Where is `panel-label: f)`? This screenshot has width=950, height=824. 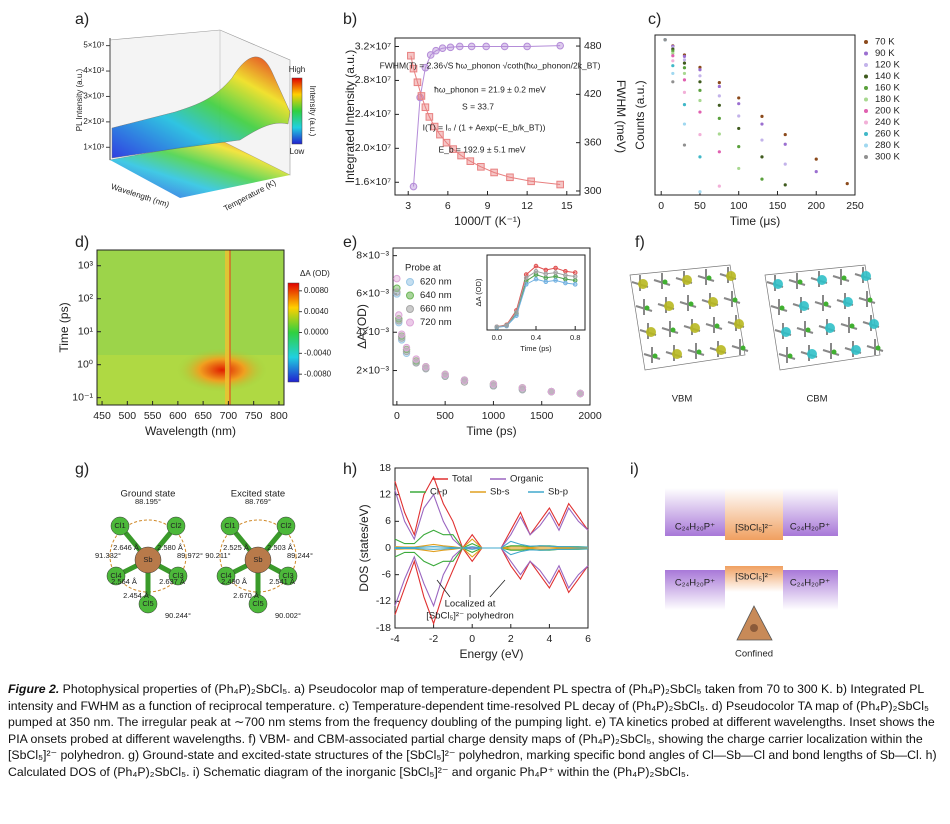 panel-label: f) is located at coordinates (640, 242).